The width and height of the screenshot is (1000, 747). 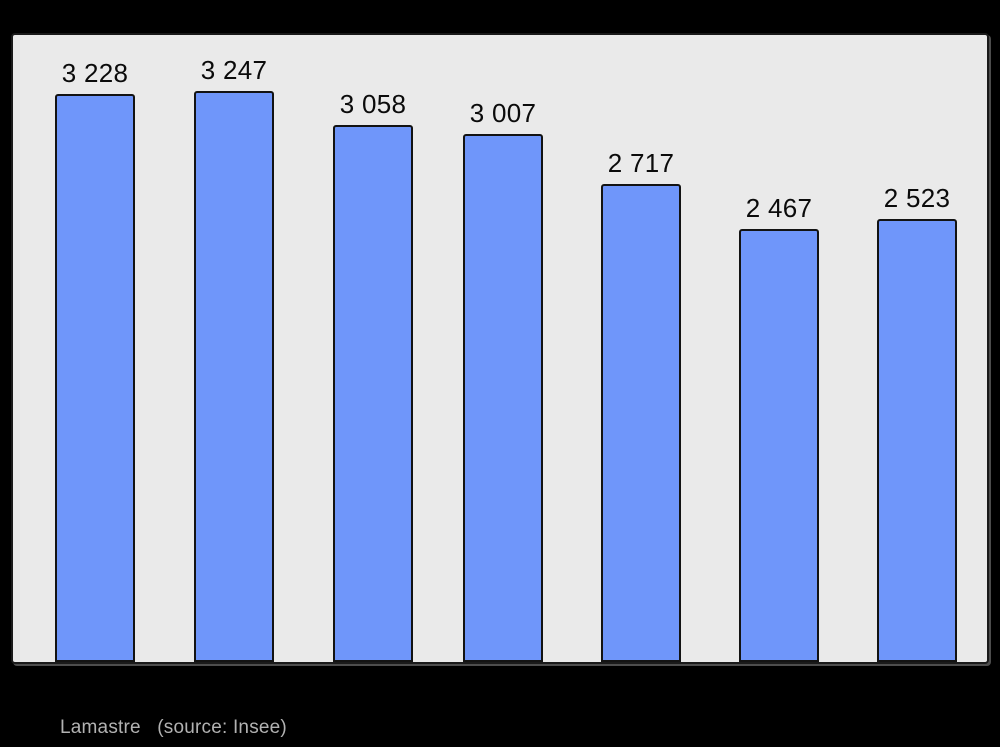 What do you see at coordinates (779, 208) in the screenshot?
I see `bar-value-label: 2 467` at bounding box center [779, 208].